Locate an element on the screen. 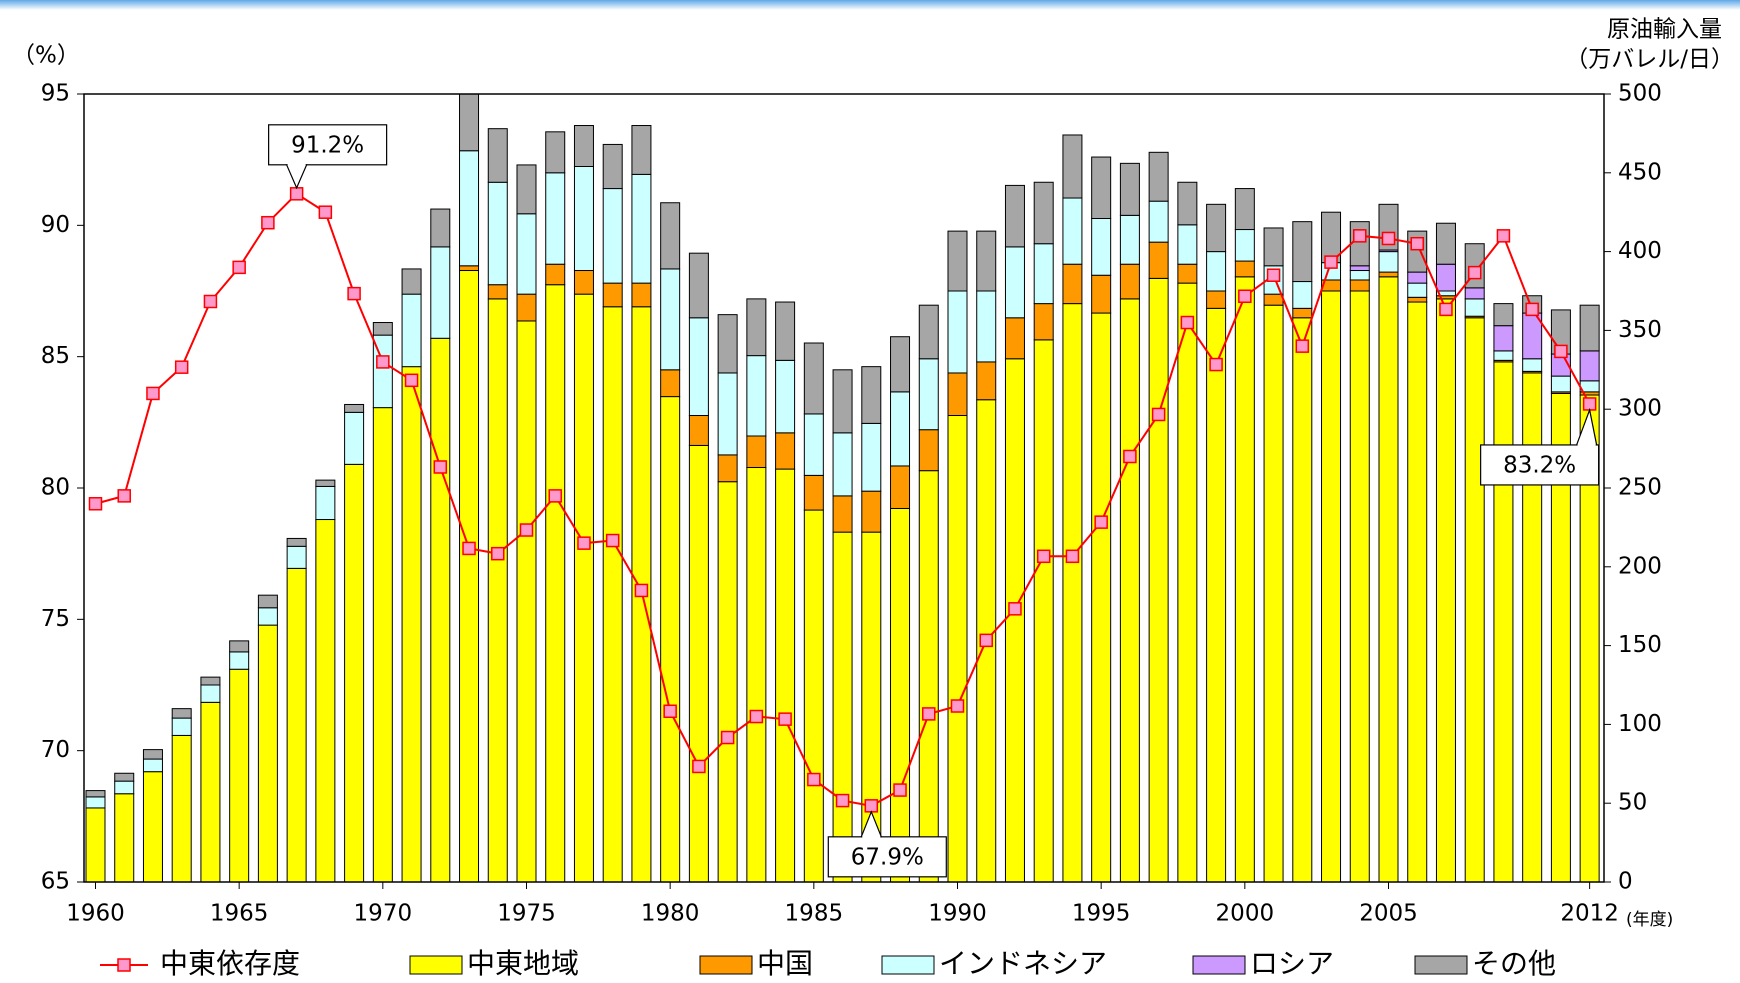 The image size is (1740, 983). y-tick-label: 95 is located at coordinates (55, 94).